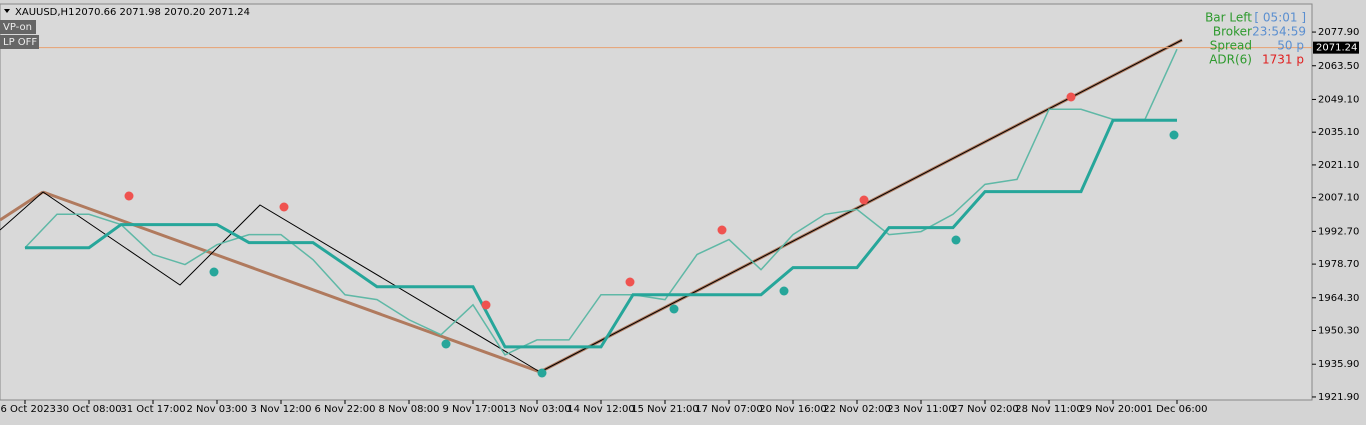  What do you see at coordinates (1230, 60) in the screenshot?
I see `info-label: ADR(6)` at bounding box center [1230, 60].